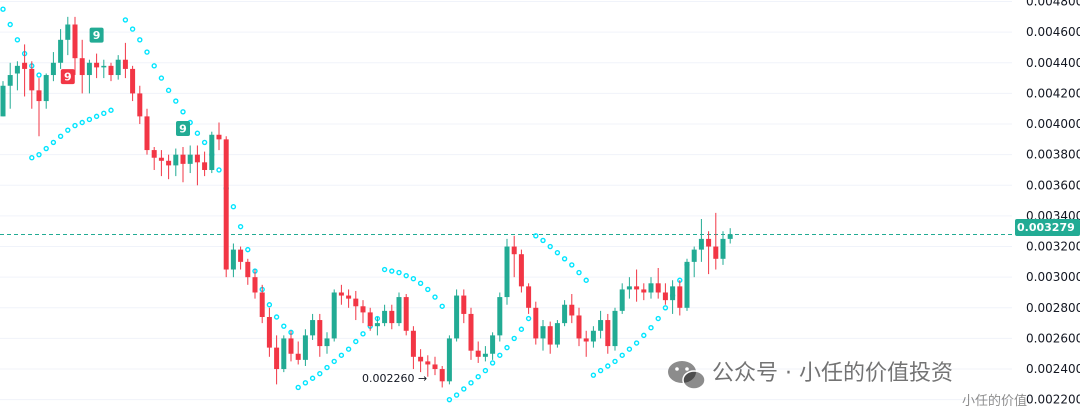 Image resolution: width=1080 pixels, height=415 pixels. I want to click on watermark: 公众号 · 小任的价值投资 小任的价值, so click(847, 385).